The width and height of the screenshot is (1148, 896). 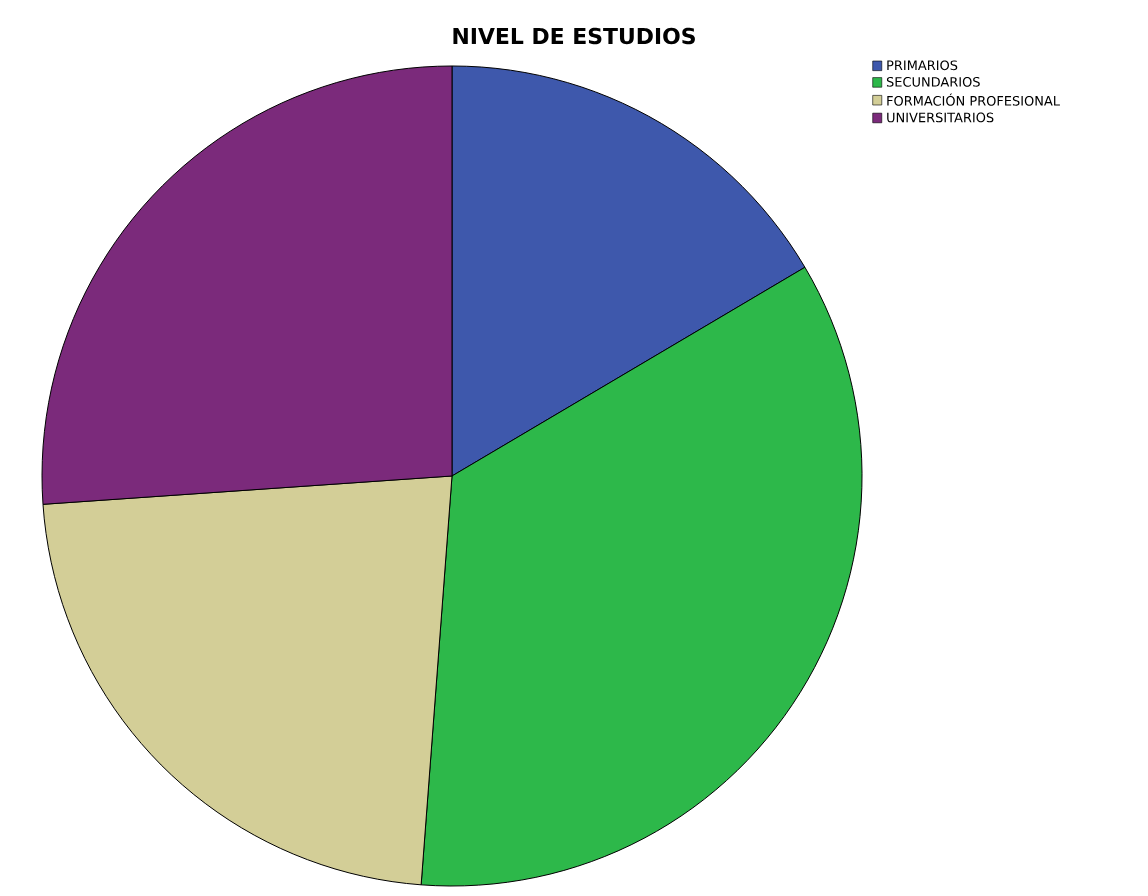 What do you see at coordinates (574, 36) in the screenshot?
I see `chart-title: NIVEL DE ESTUDIOS` at bounding box center [574, 36].